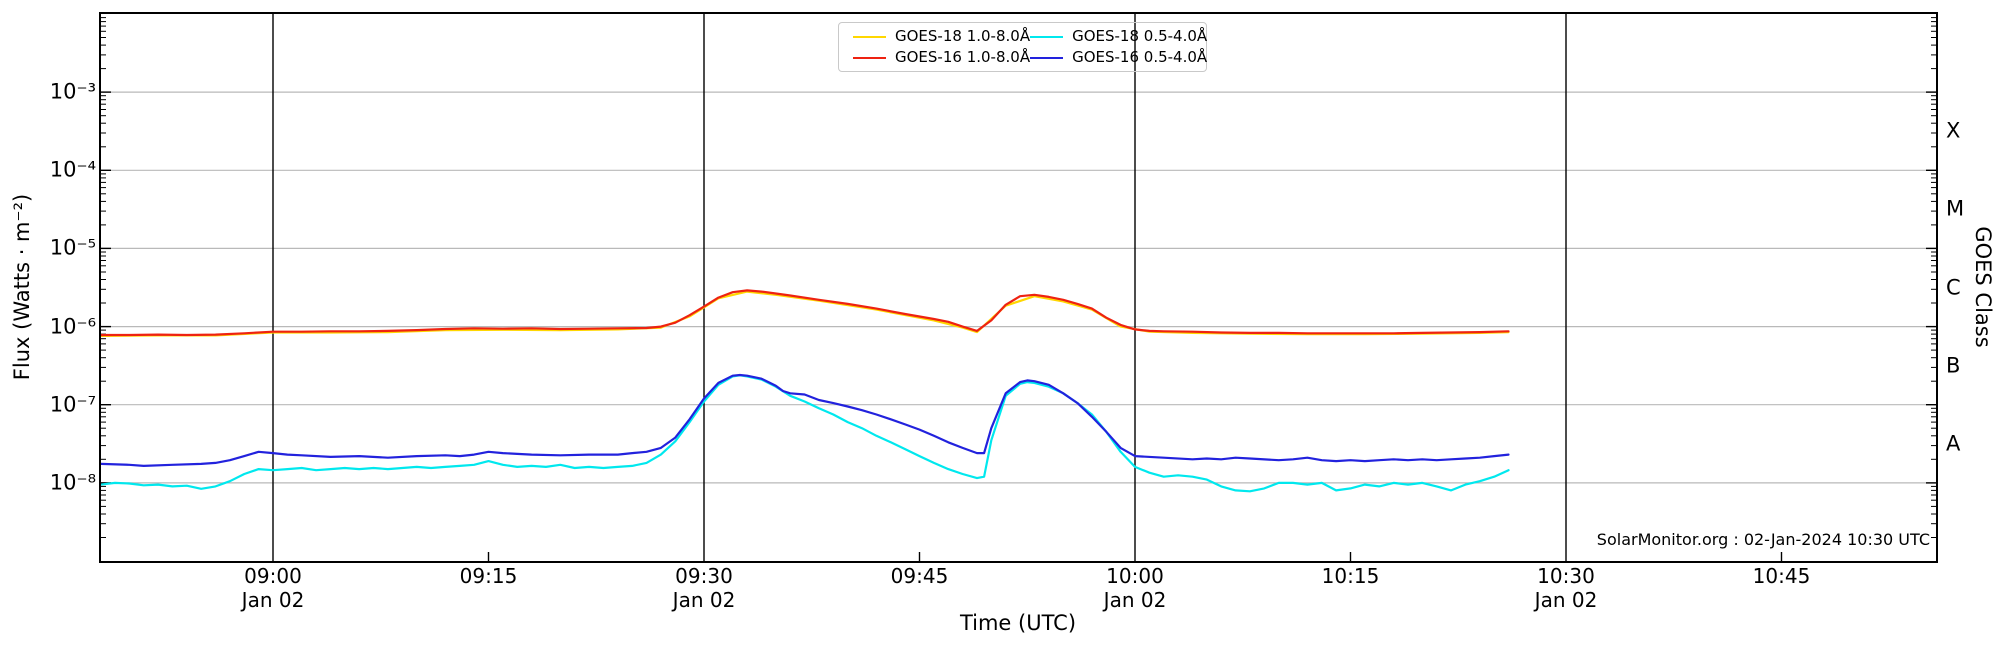 This screenshot has width=2000, height=650. Describe the element at coordinates (1955, 208) in the screenshot. I see `goes-class-label: M` at that location.